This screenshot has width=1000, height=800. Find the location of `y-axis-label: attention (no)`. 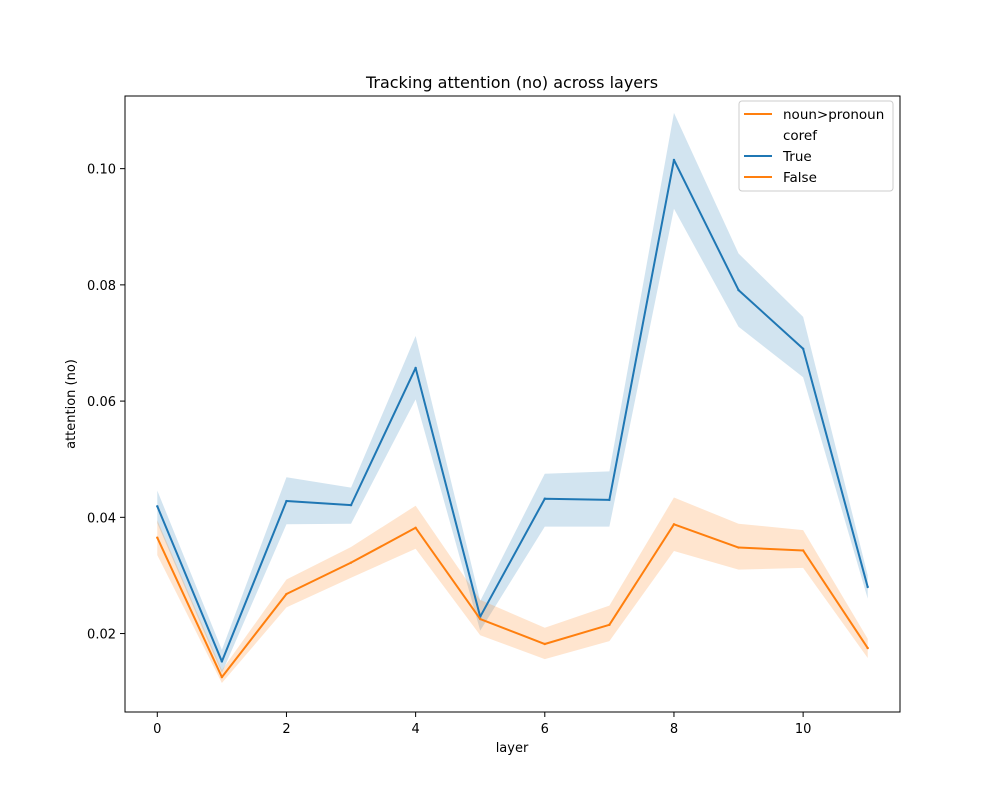

y-axis-label: attention (no) is located at coordinates (71, 404).